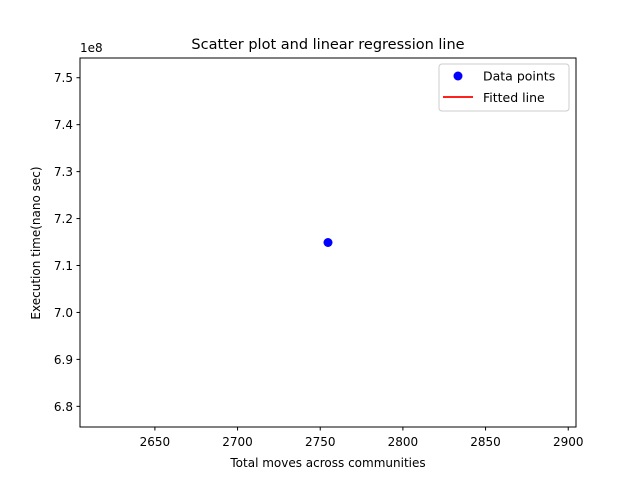 This screenshot has height=480, width=640. Describe the element at coordinates (63, 219) in the screenshot. I see `y-tick-label: 7.2` at that location.